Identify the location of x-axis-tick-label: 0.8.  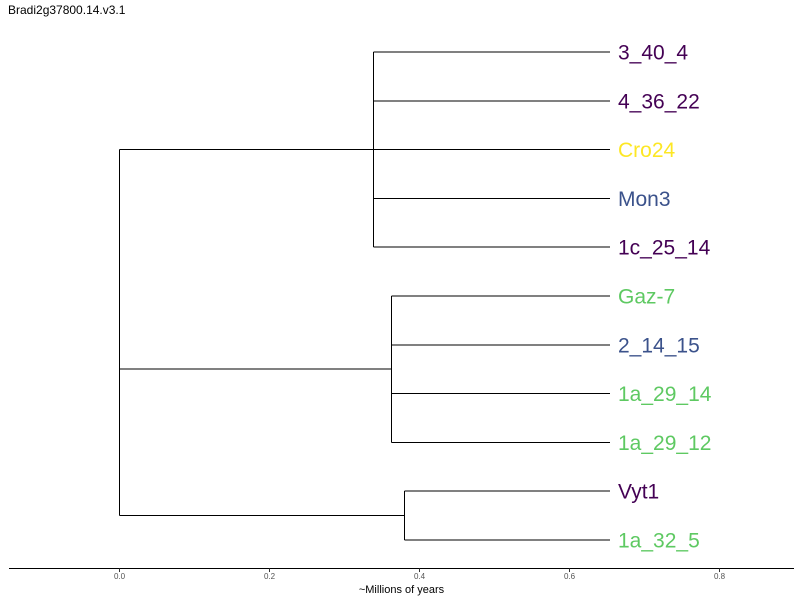
(720, 576).